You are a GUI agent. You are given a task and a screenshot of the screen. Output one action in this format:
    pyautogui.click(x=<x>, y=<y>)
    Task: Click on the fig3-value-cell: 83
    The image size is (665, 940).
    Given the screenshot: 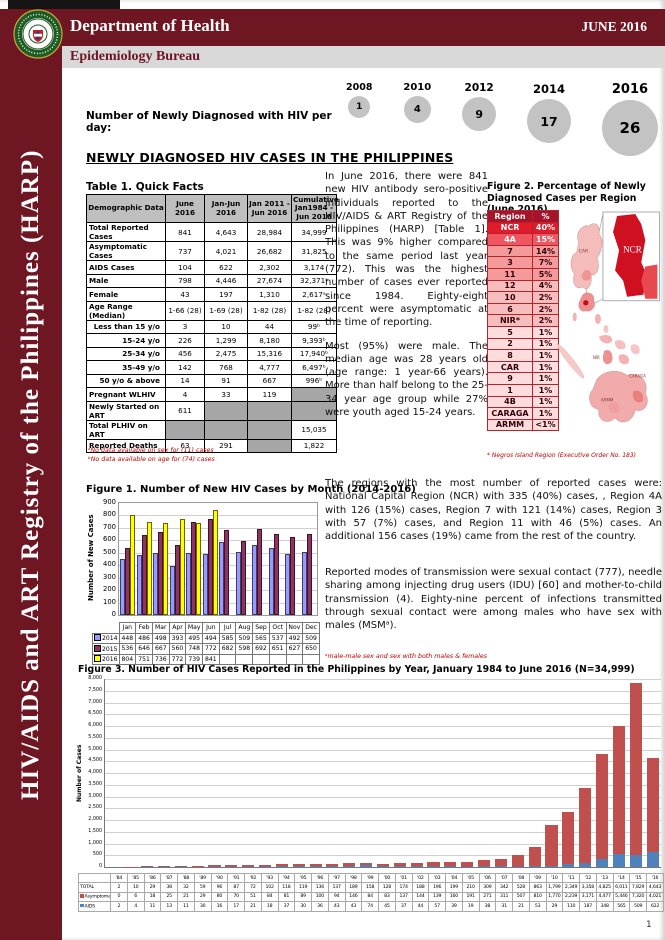 What is the action you would take?
    pyautogui.click(x=387, y=897)
    